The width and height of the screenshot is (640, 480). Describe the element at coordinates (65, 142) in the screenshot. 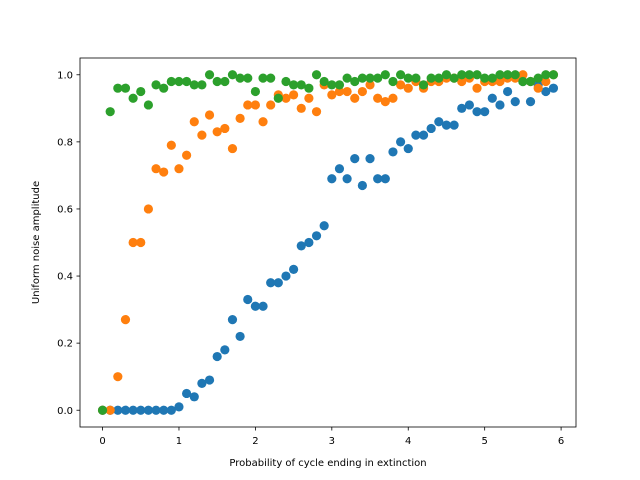

I see `y-tick-label: 0.8` at that location.